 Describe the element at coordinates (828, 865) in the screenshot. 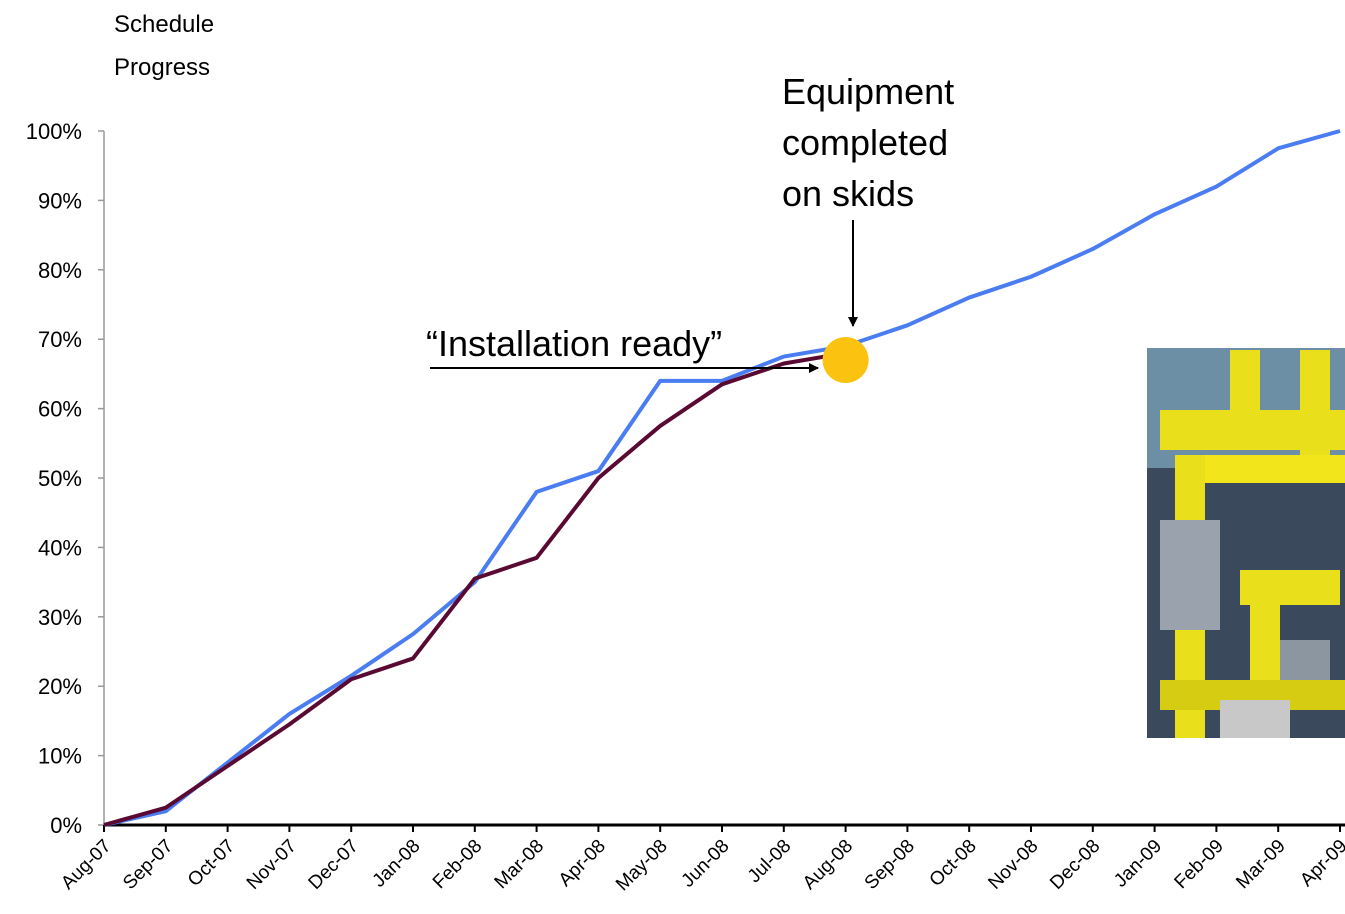

I see `x-tick-label: Aug-08` at that location.